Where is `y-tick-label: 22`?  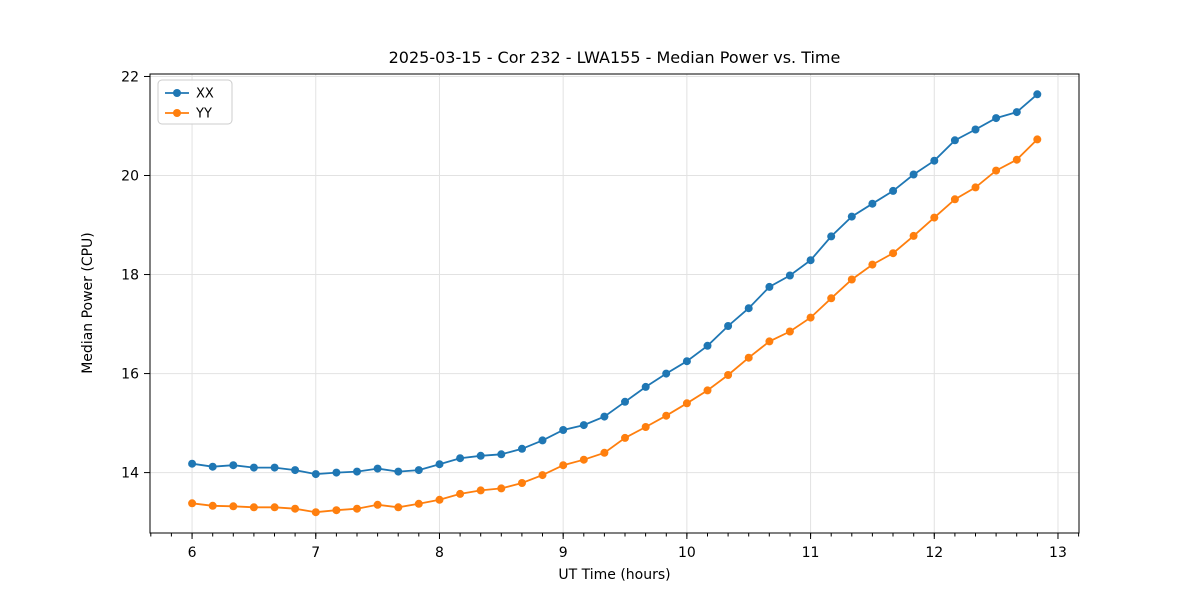
y-tick-label: 22 is located at coordinates (130, 77).